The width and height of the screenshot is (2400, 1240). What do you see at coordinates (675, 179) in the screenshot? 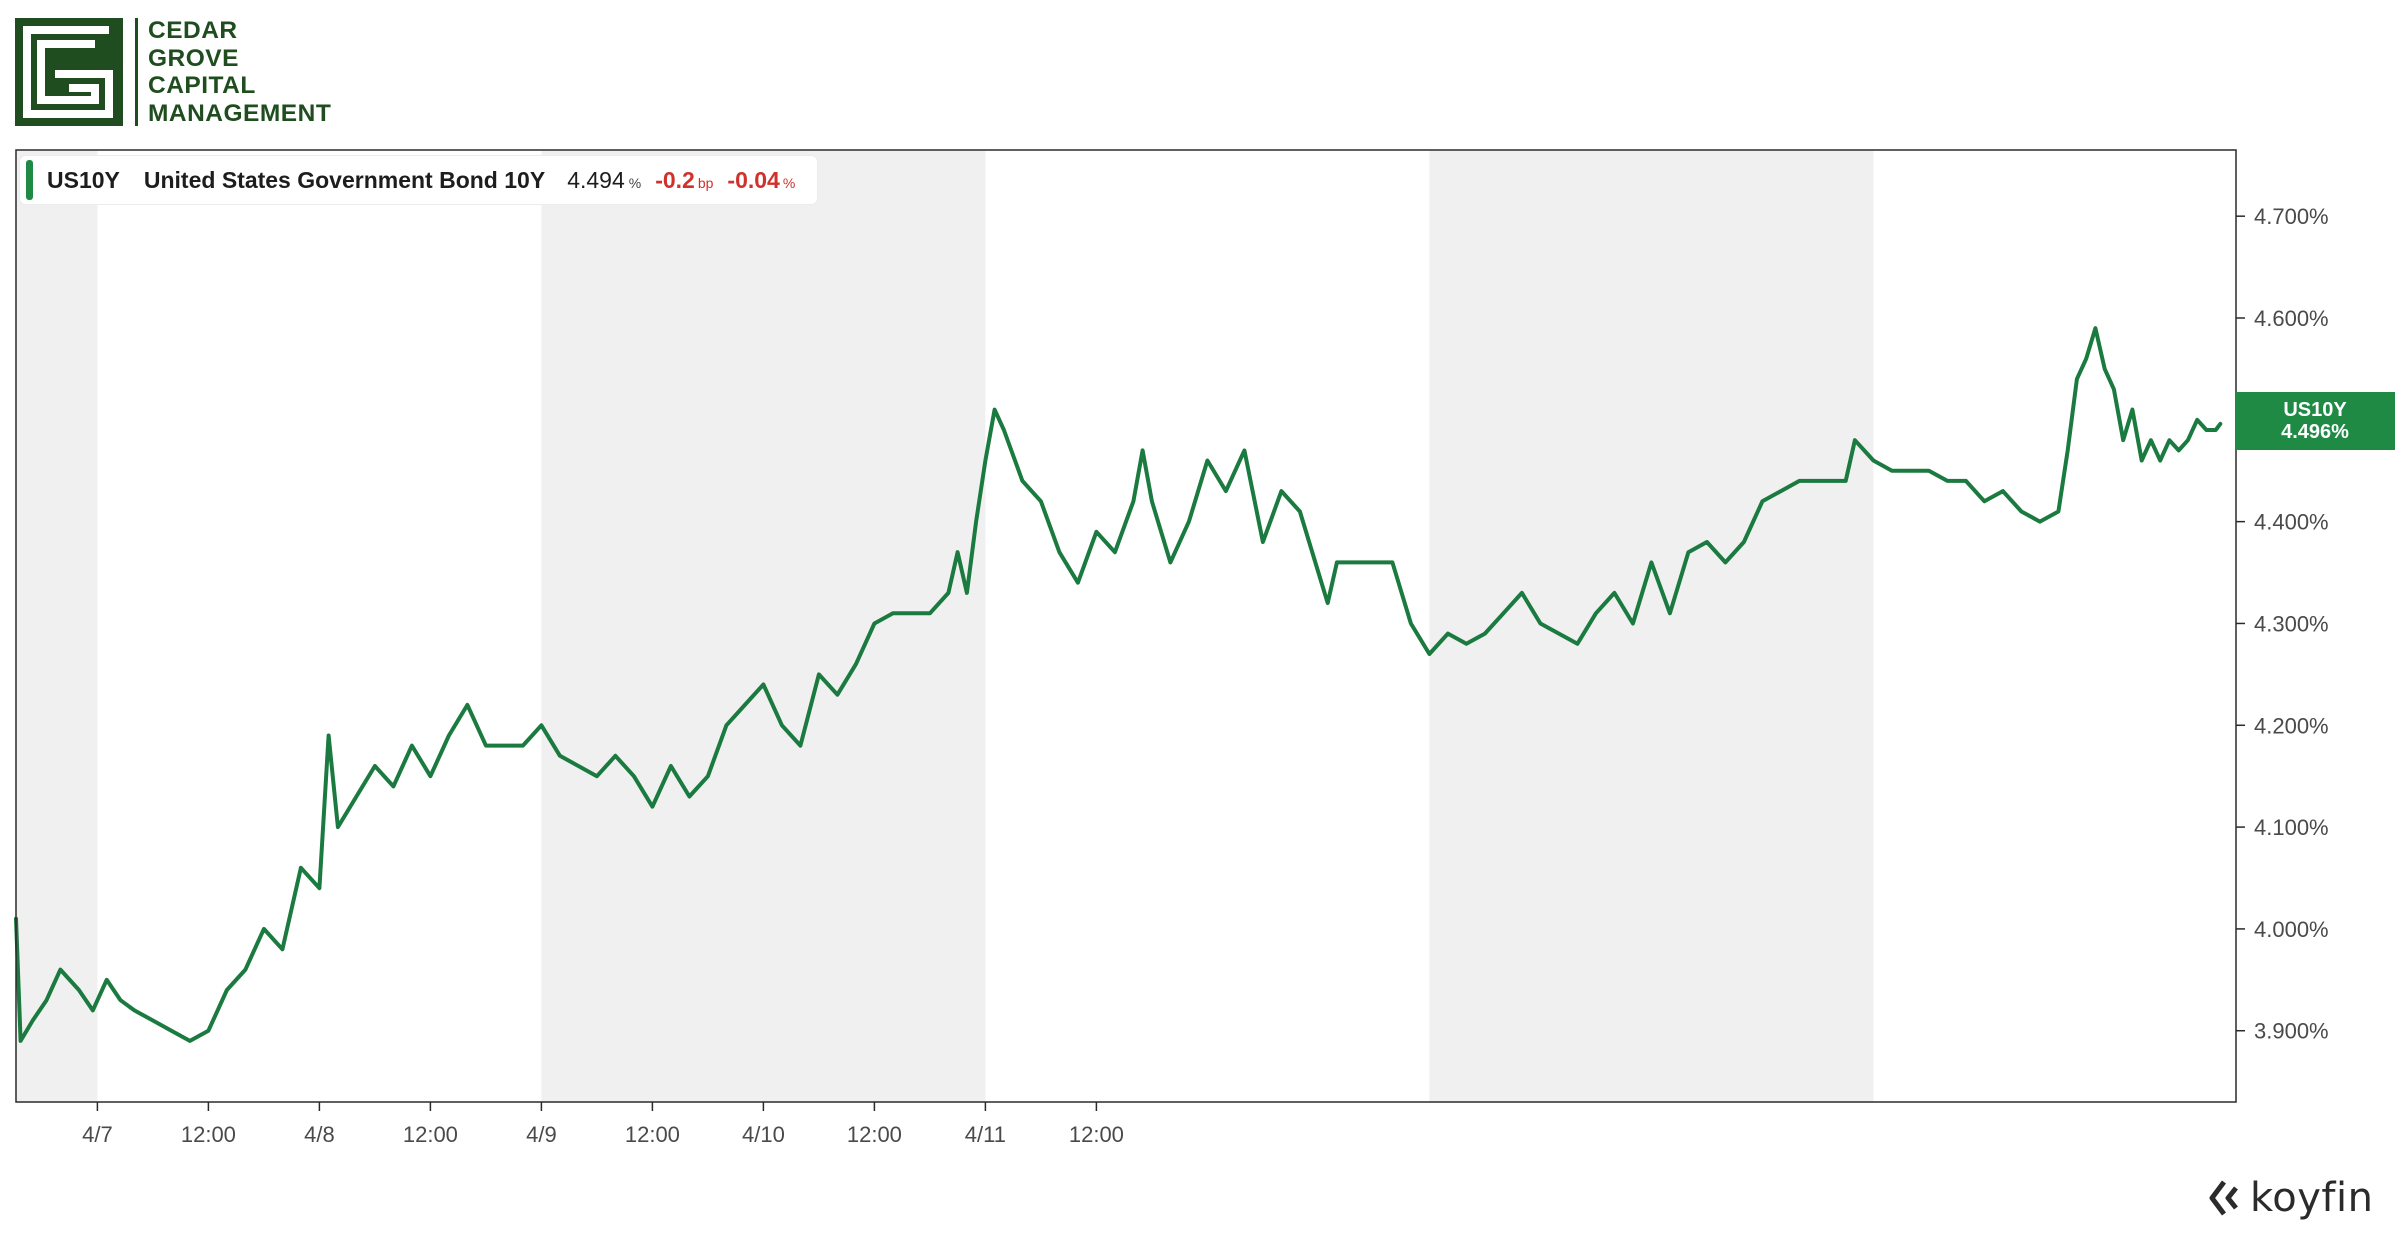
I see `legend-change-bp: -0.2` at bounding box center [675, 179].